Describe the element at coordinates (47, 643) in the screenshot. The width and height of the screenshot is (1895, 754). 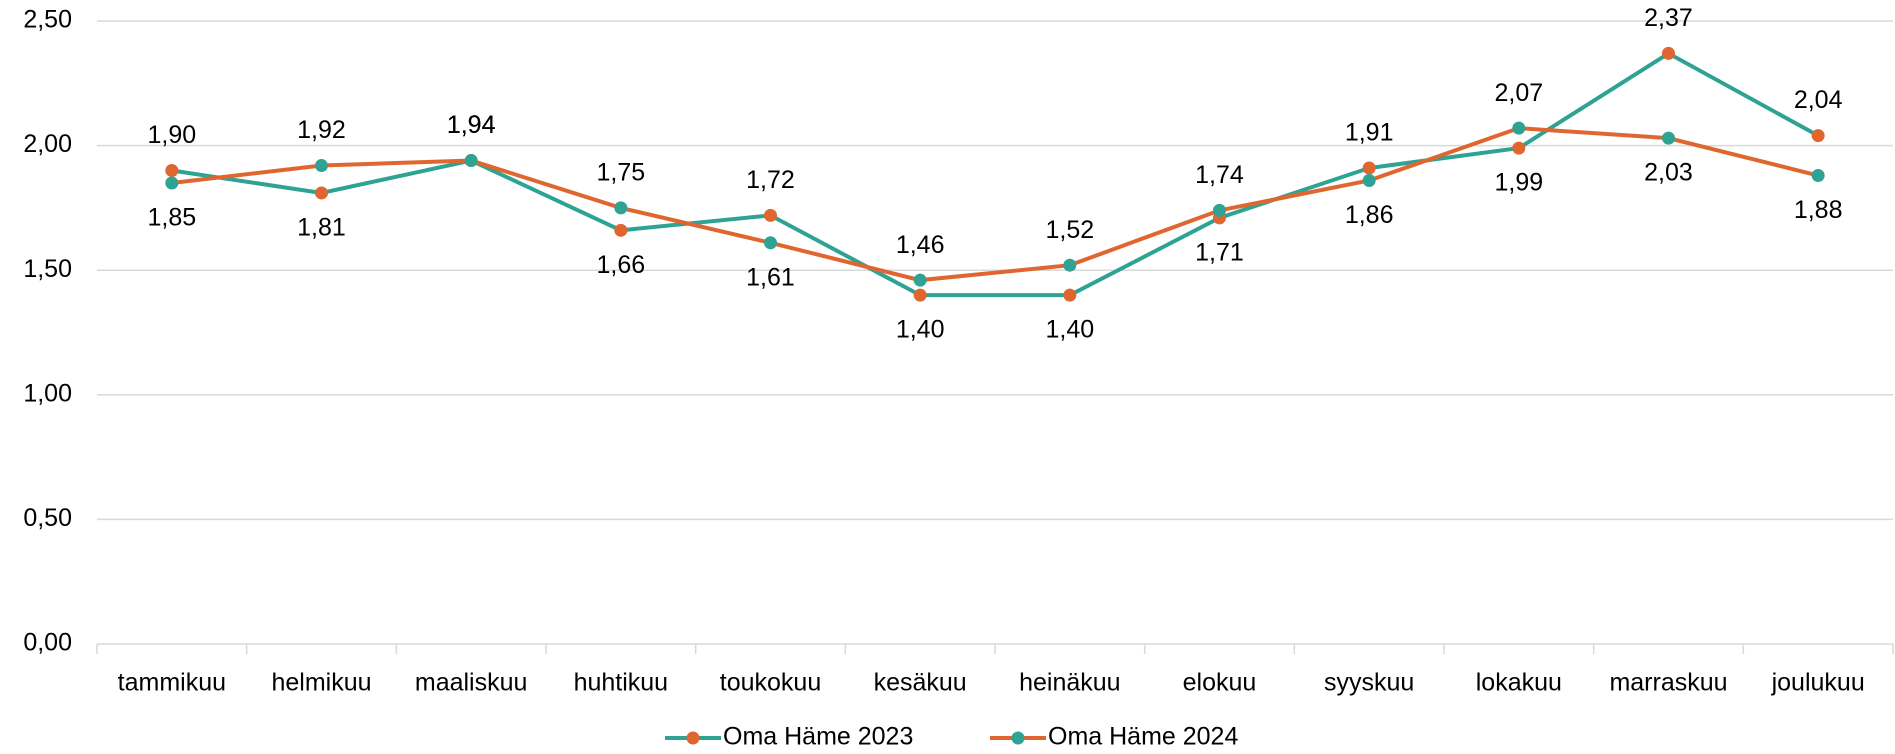
I see `y-tick-label: 0,00` at that location.